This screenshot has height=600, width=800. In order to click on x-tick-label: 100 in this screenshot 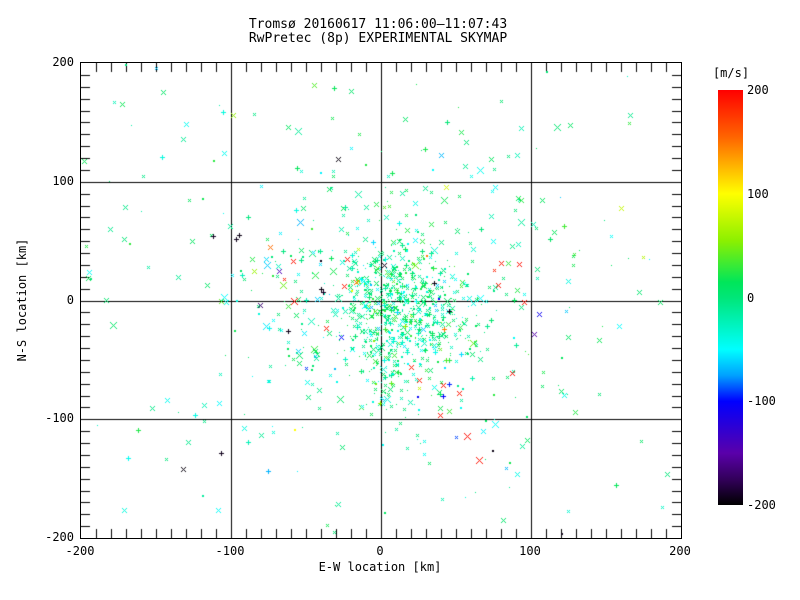, I will do `click(530, 551)`.